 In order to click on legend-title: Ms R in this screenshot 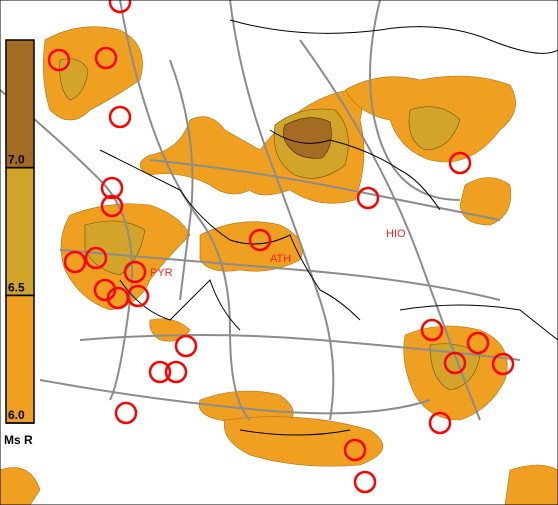, I will do `click(18, 440)`.